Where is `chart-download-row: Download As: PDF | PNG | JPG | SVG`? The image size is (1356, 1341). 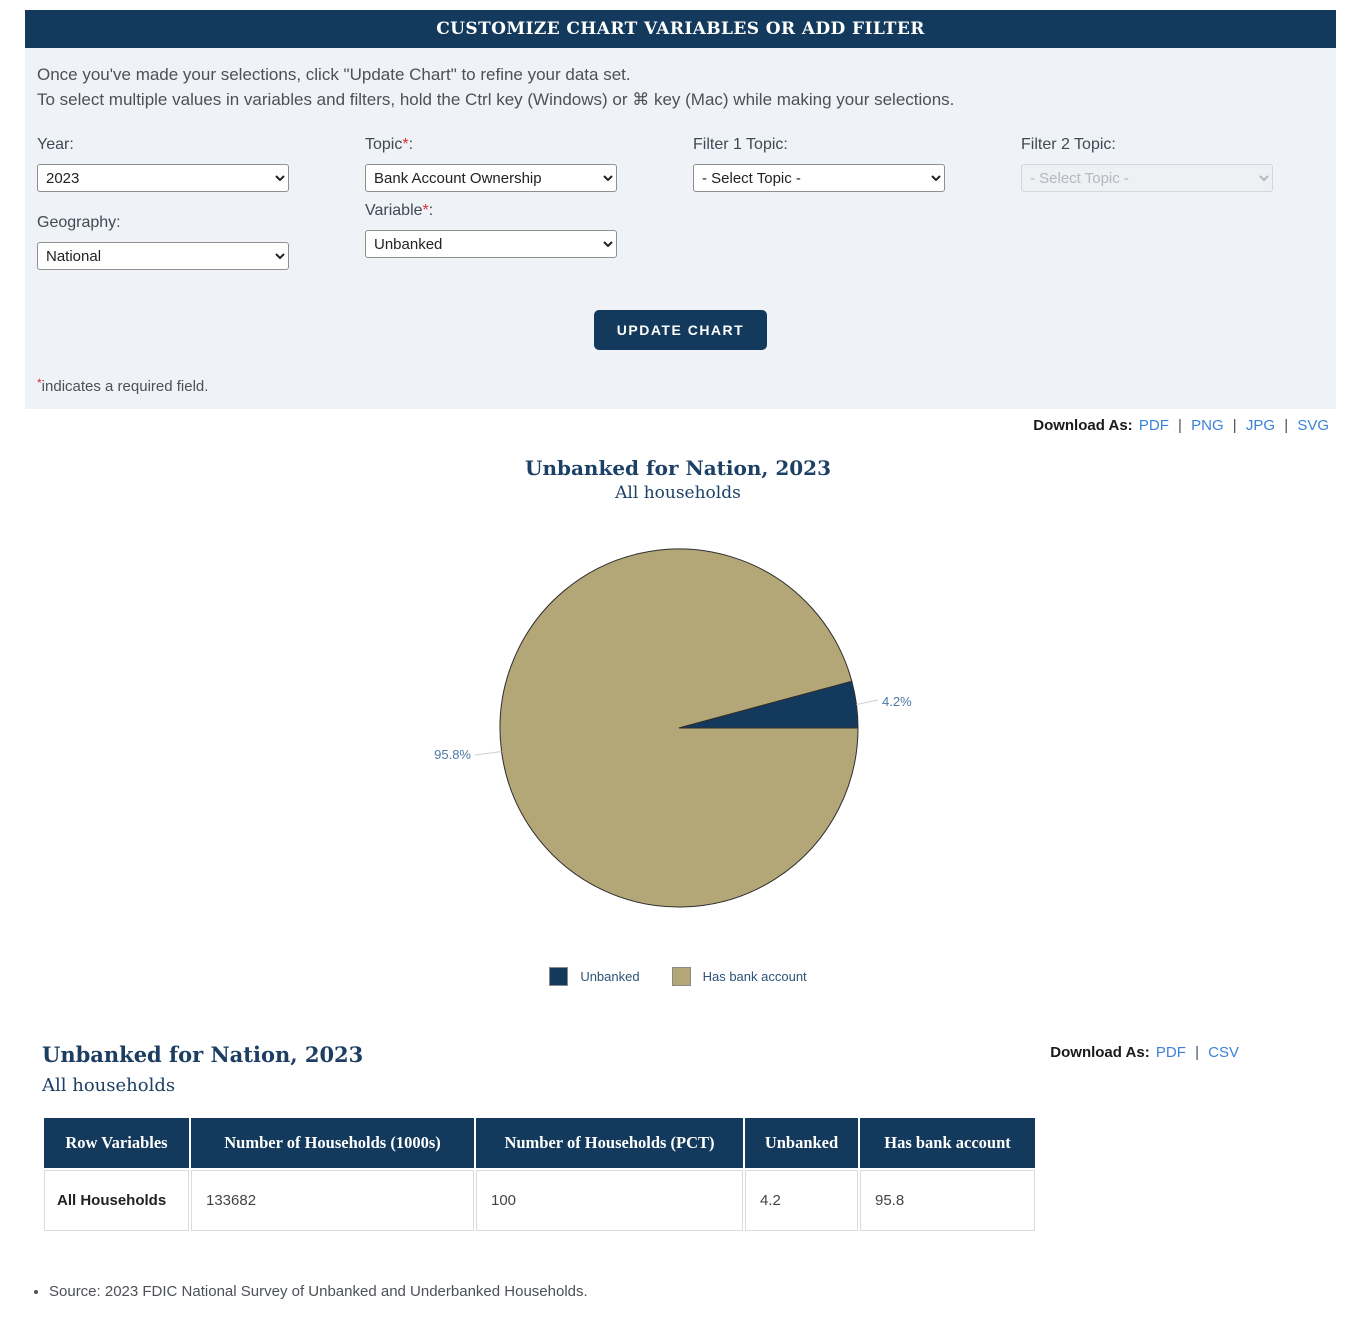 chart-download-row: Download As: PDF | PNG | JPG | SVG is located at coordinates (678, 425).